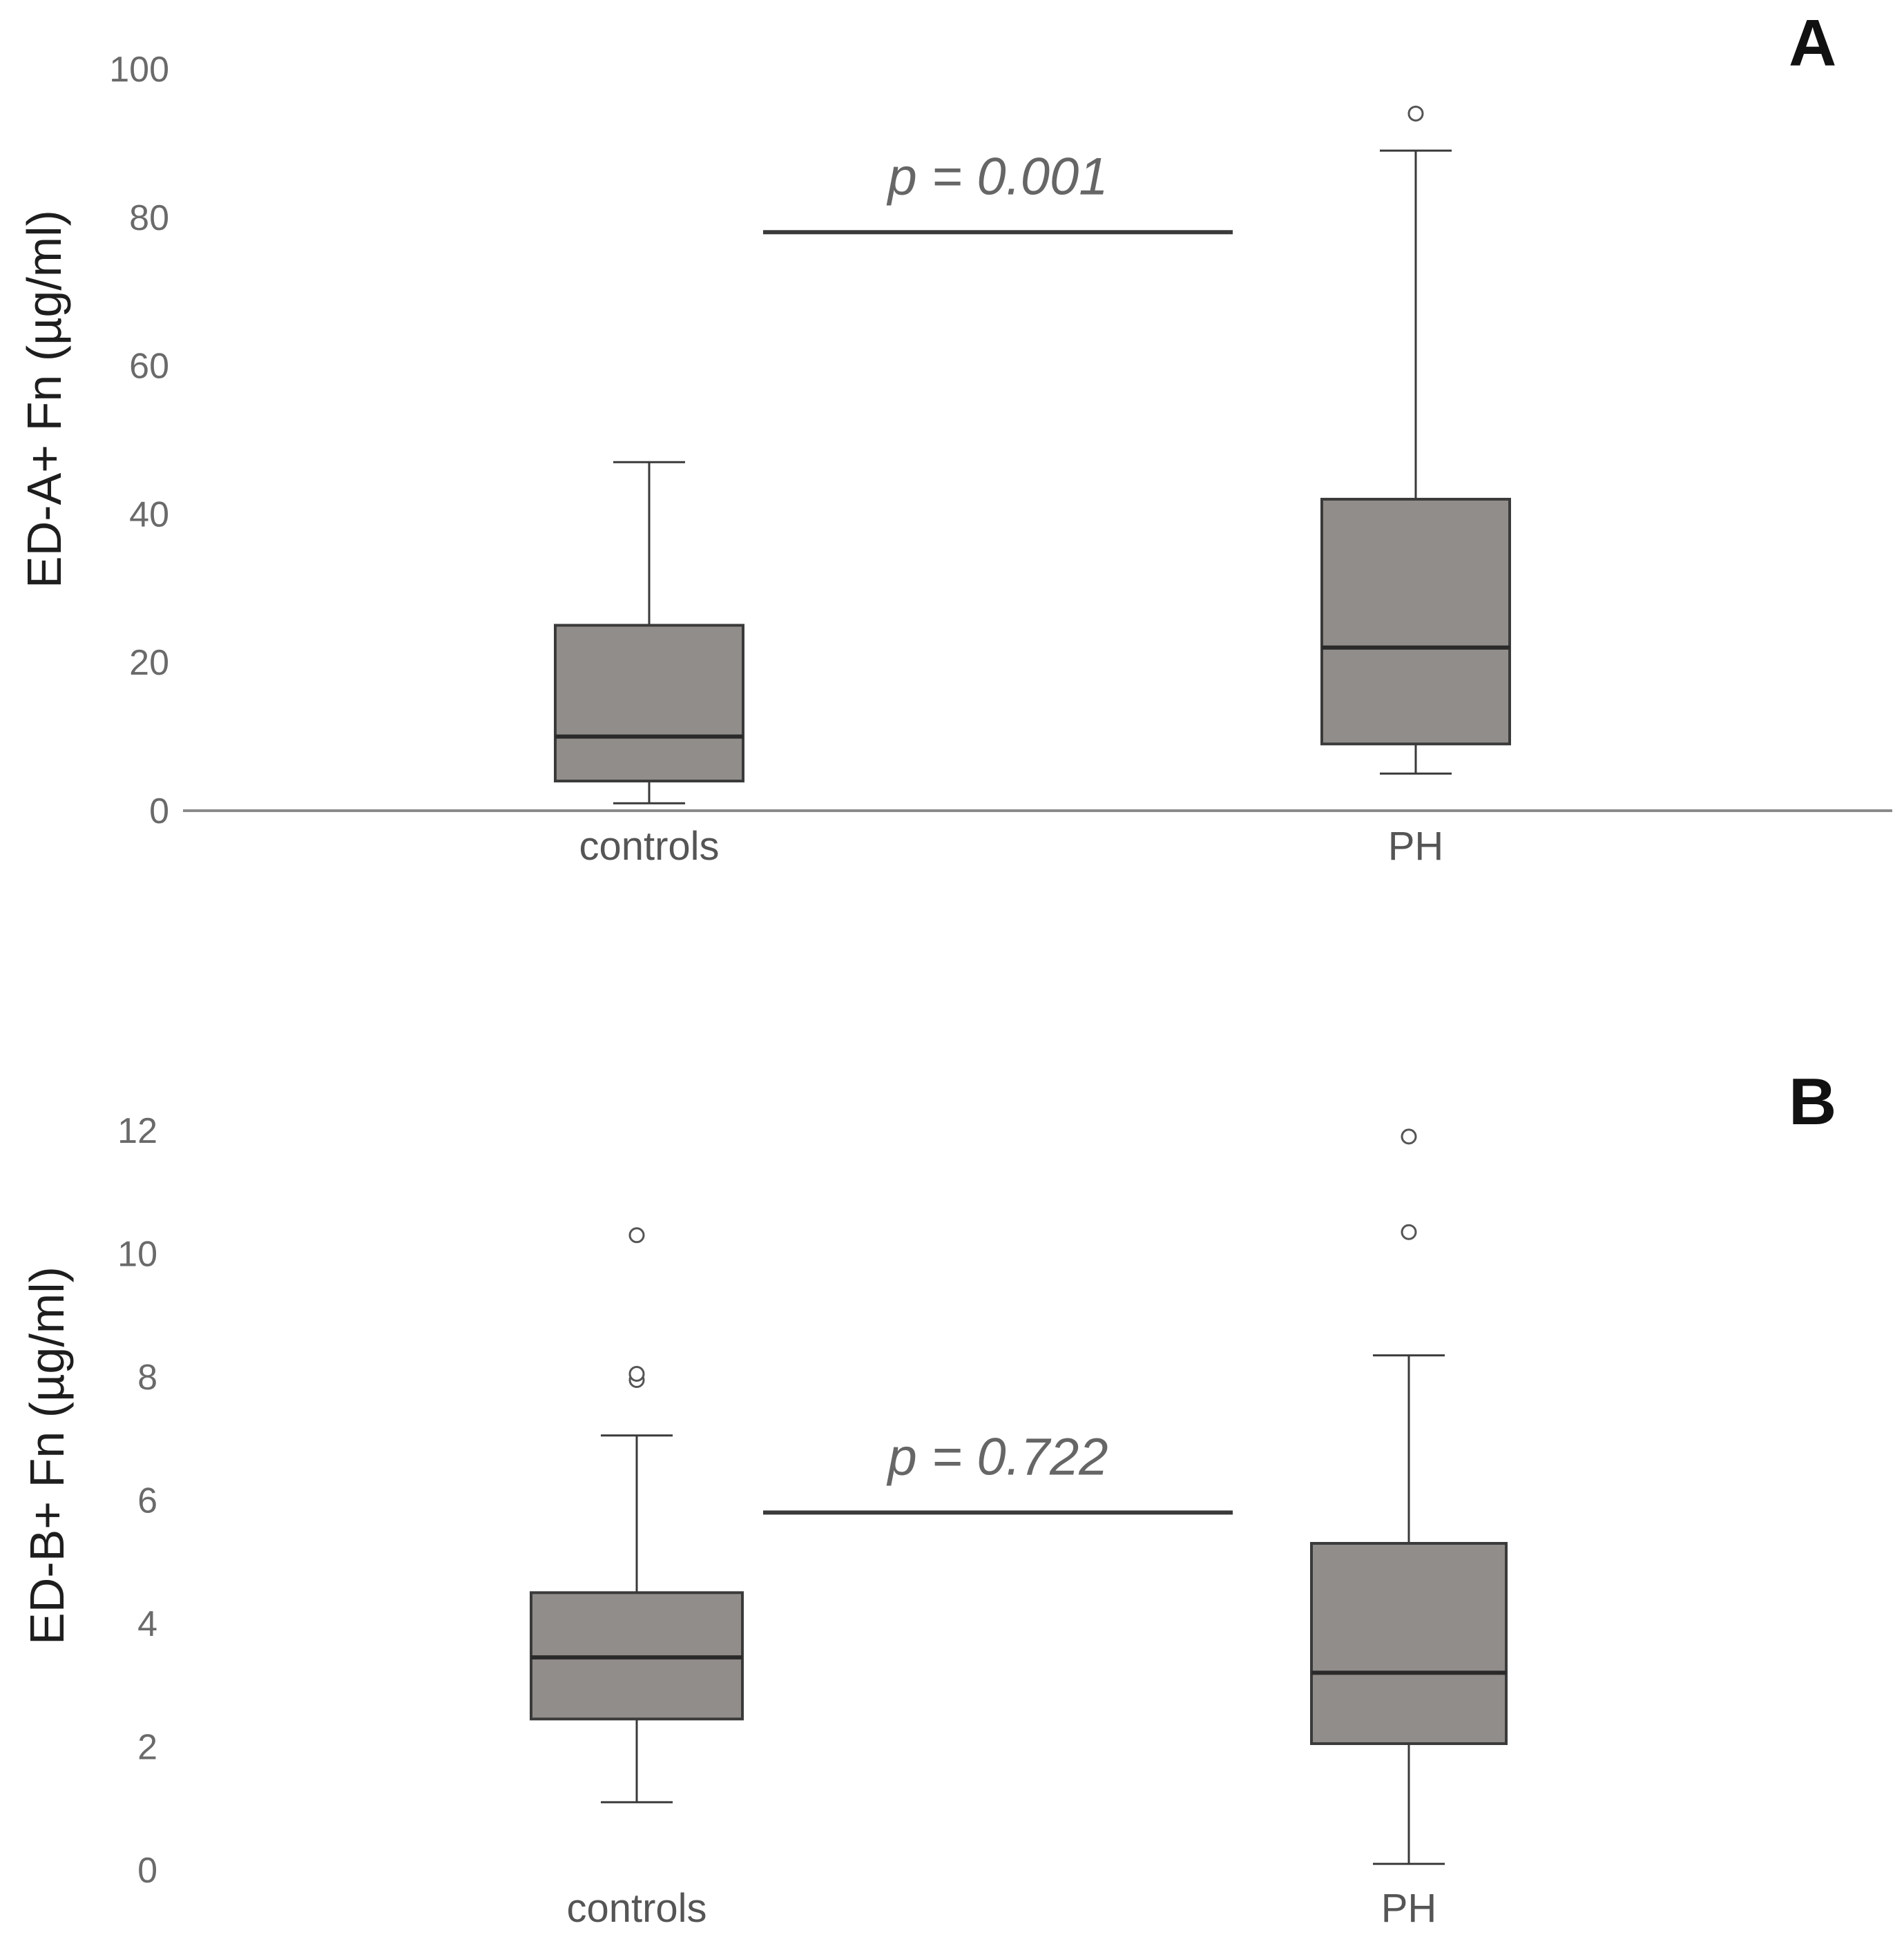  What do you see at coordinates (649, 703) in the screenshot?
I see `panel-a-box-controls` at bounding box center [649, 703].